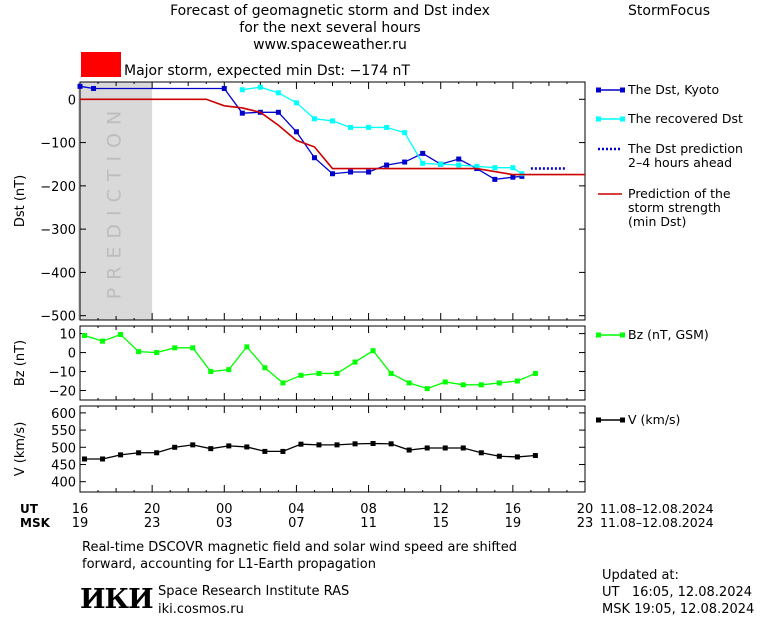 Image resolution: width=760 pixels, height=620 pixels. I want to click on y-tick-label: −10, so click(62, 373).